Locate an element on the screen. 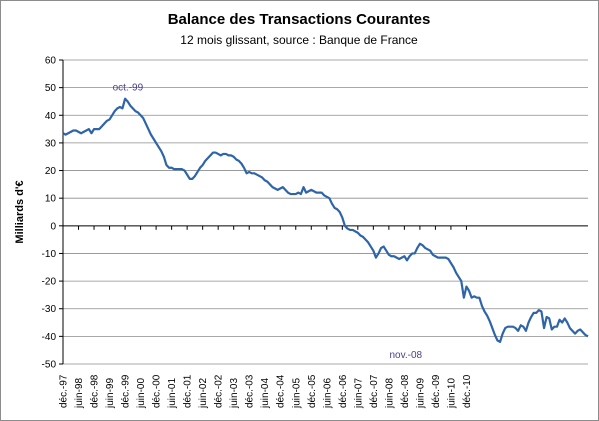  x-tick-label: déc.-03 is located at coordinates (250, 391).